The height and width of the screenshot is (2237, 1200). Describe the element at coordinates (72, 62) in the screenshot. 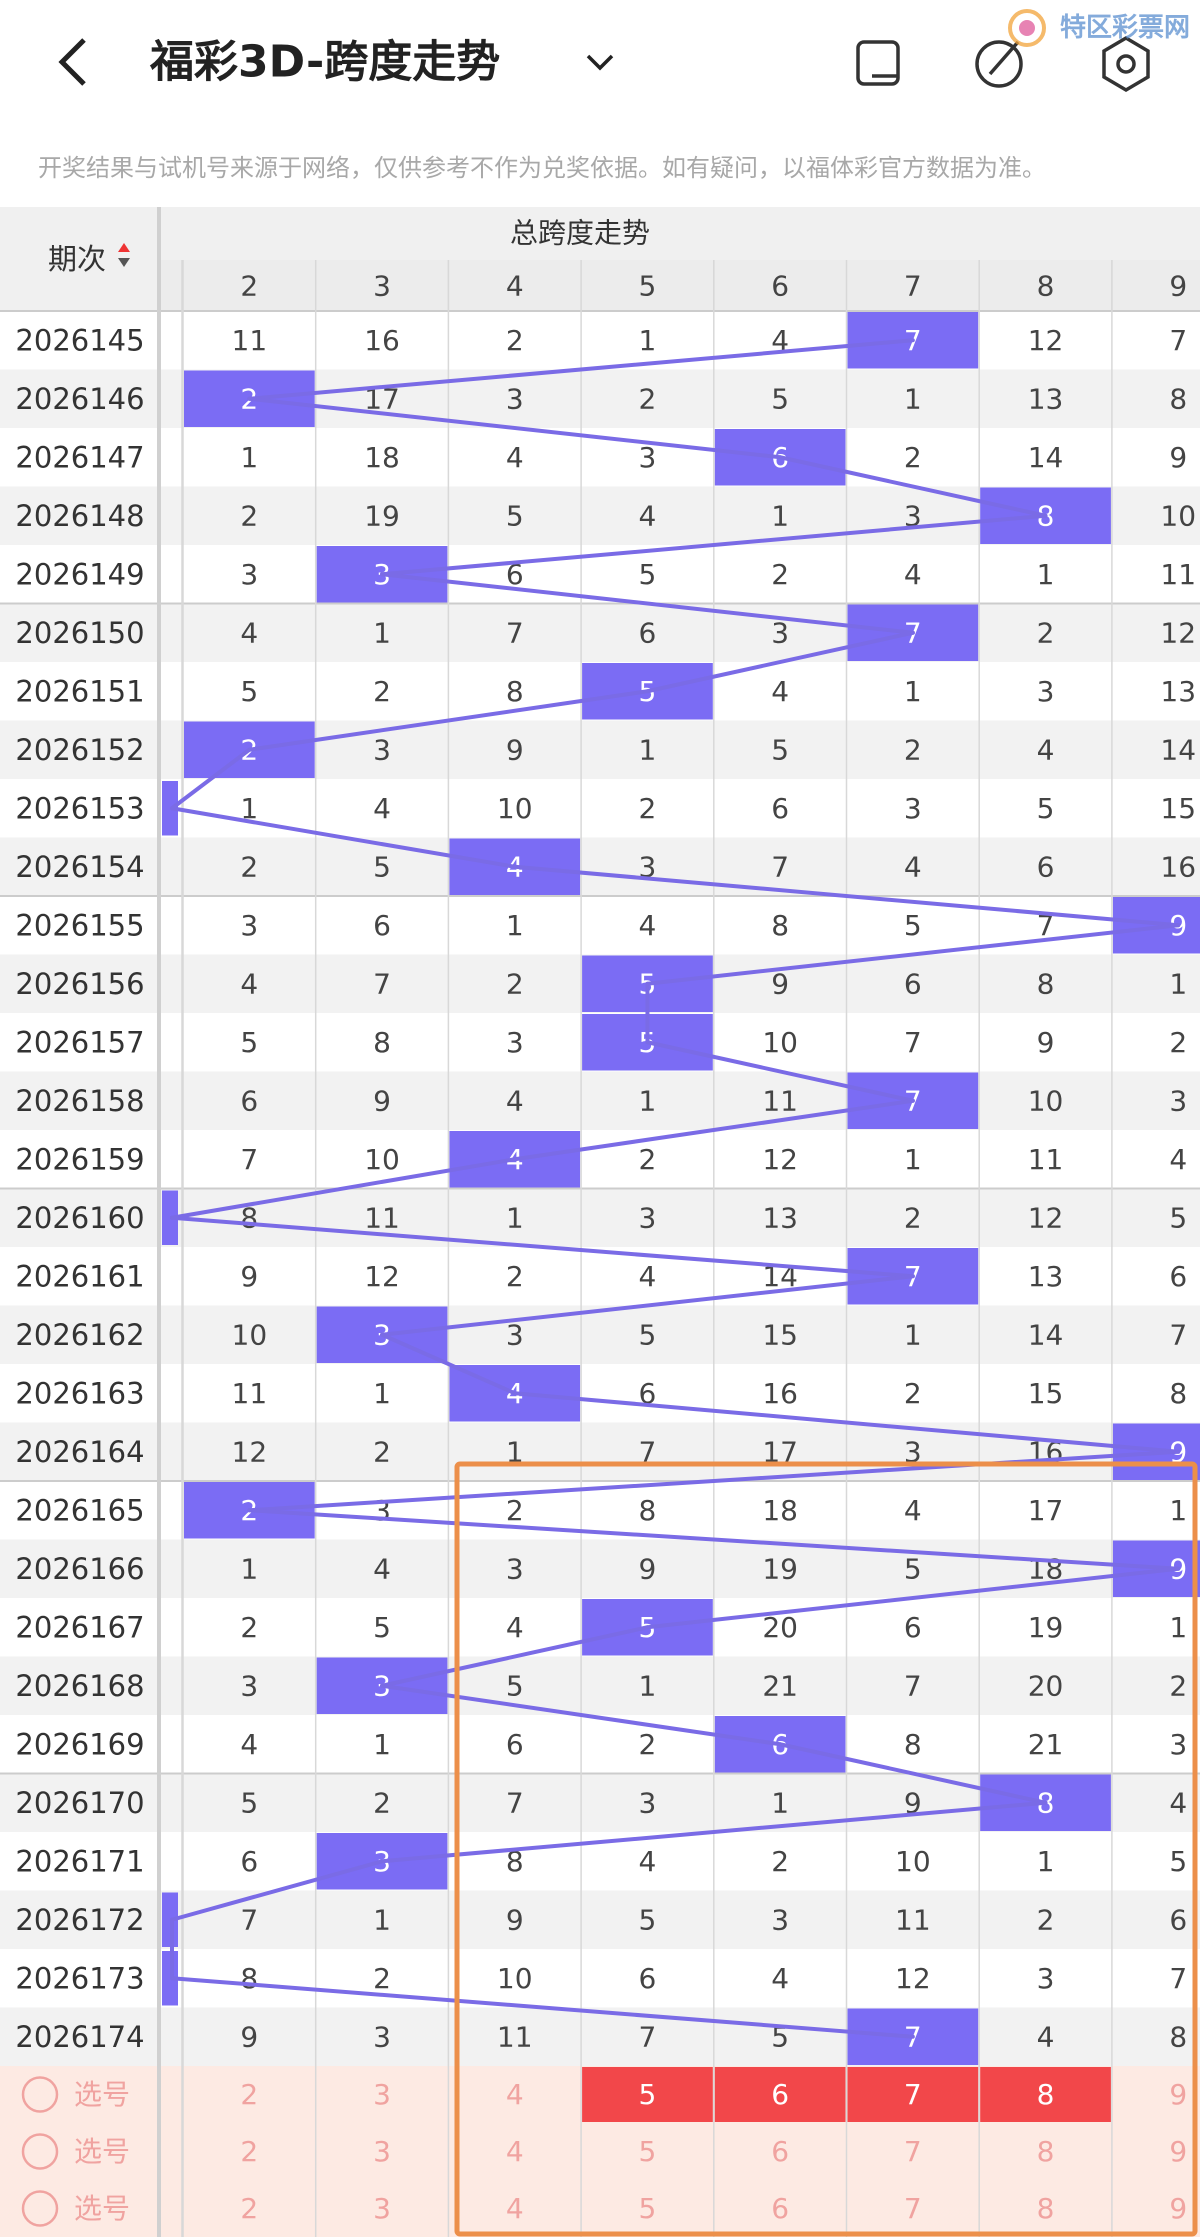

I see `back-button` at that location.